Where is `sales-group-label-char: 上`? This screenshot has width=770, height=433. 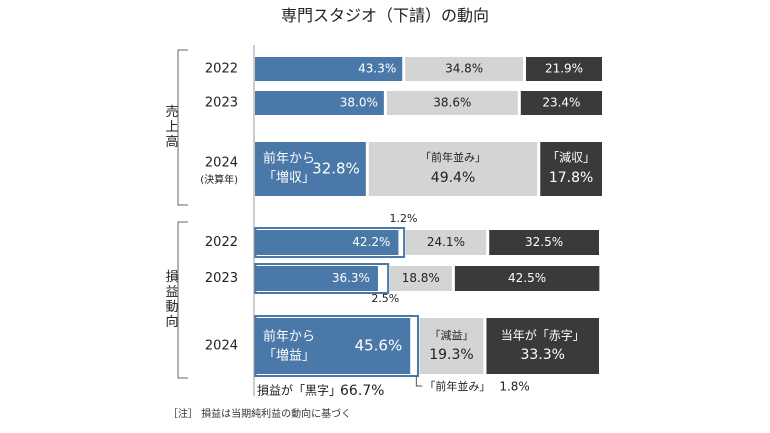 sales-group-label-char: 上 is located at coordinates (171, 127).